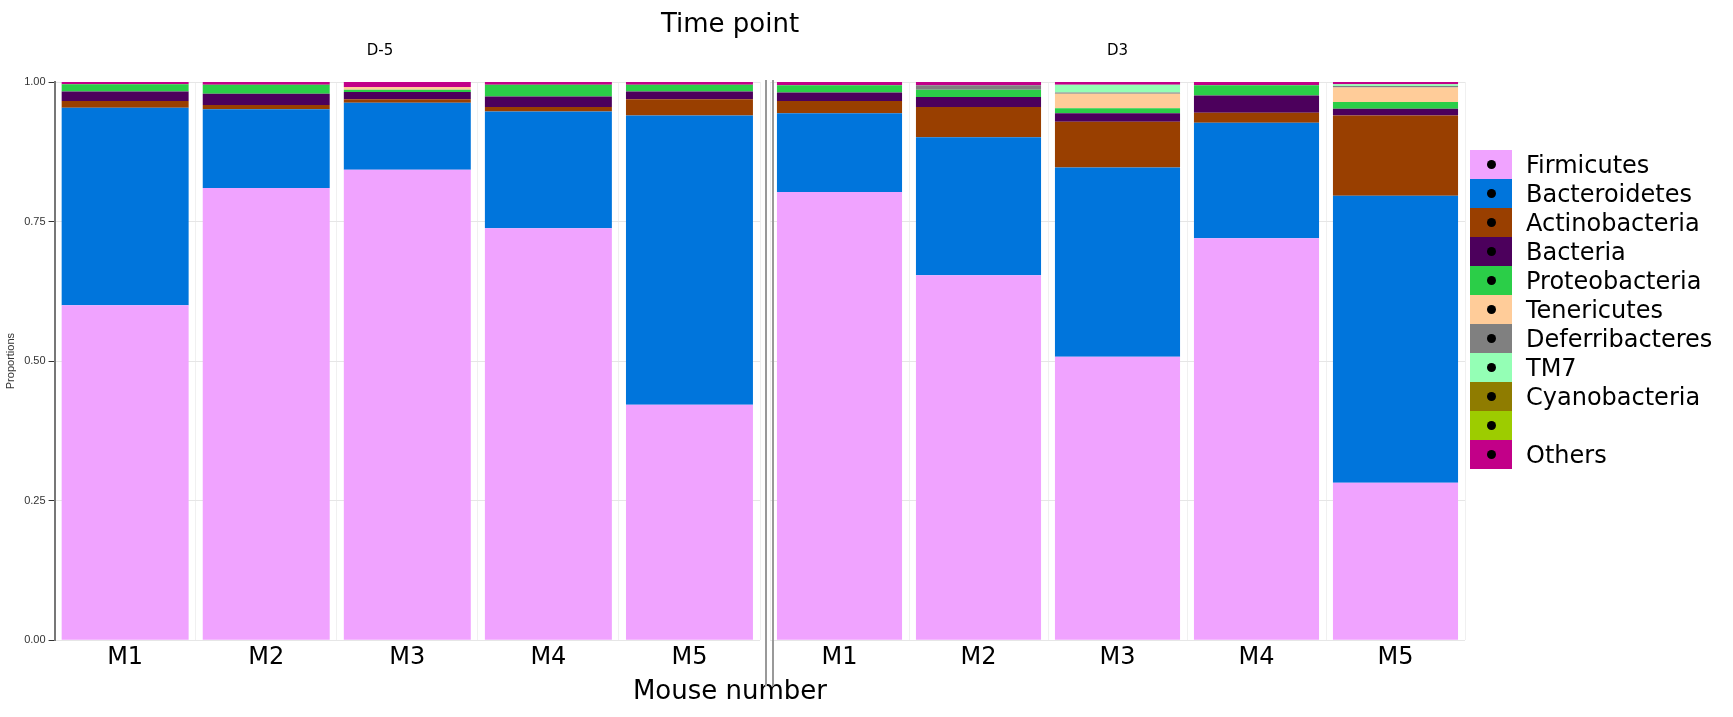  I want to click on y-tick-label: 1.00, so click(35, 81).